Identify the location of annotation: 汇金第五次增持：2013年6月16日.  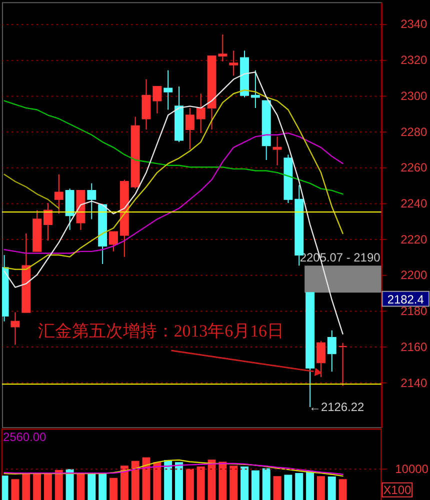
(161, 331).